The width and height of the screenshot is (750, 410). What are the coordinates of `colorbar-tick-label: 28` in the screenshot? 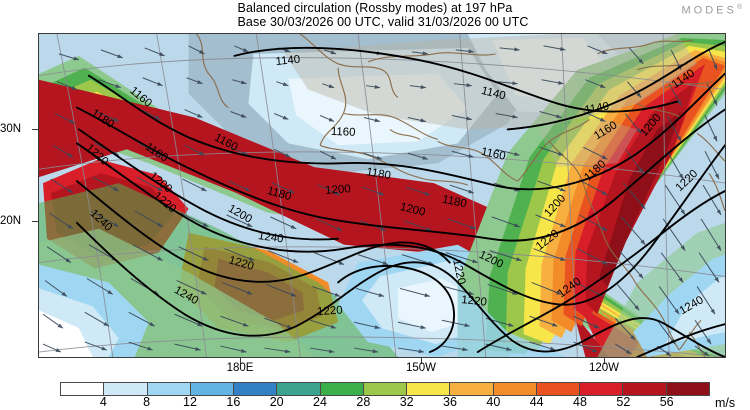 It's located at (363, 402).